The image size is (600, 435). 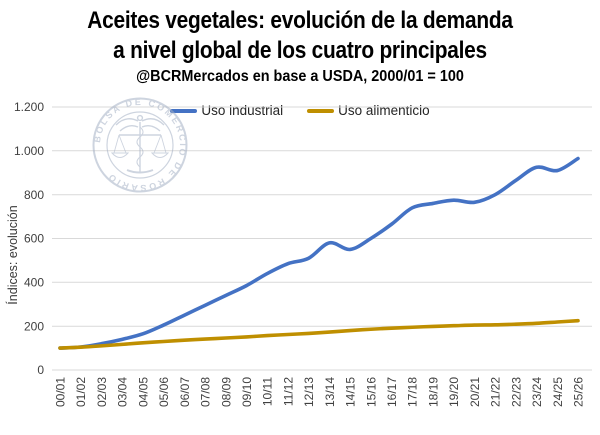 I want to click on y-axis-title: Índices: evolución, so click(x=12, y=254).